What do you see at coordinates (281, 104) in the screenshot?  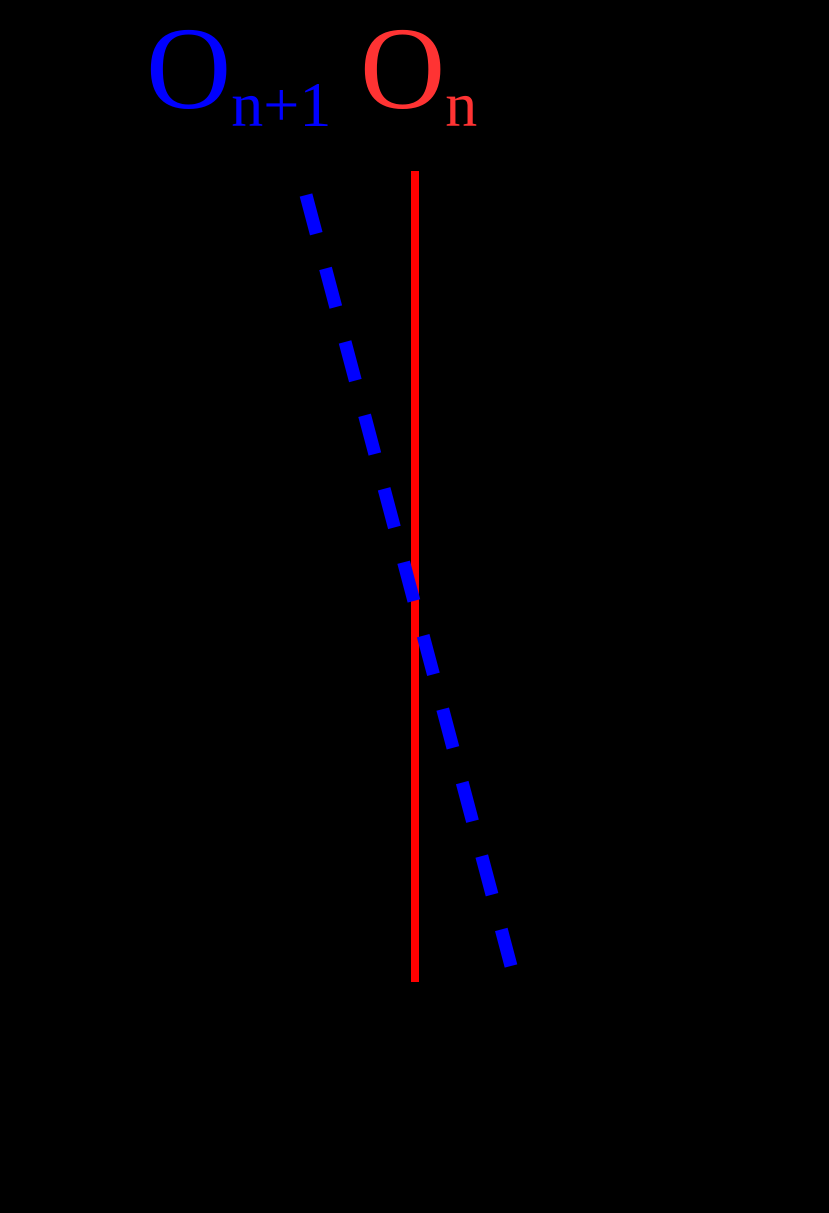 I see `label-o-n-plus-1-subscript: n+1` at bounding box center [281, 104].